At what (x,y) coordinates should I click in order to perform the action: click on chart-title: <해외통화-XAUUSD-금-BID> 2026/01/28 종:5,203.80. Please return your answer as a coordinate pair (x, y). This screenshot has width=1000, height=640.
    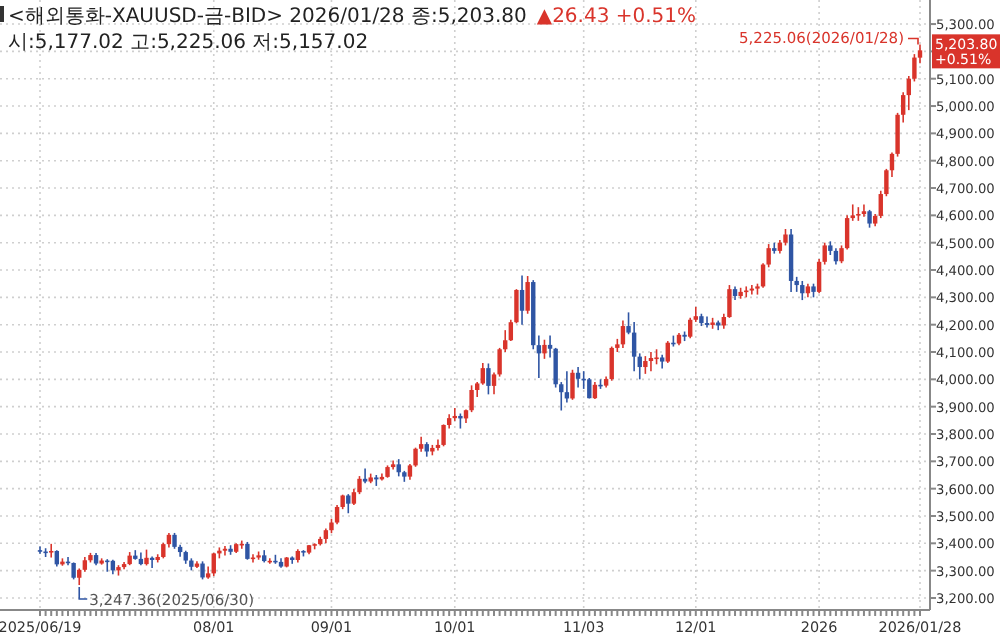
    Looking at the image, I should click on (267, 17).